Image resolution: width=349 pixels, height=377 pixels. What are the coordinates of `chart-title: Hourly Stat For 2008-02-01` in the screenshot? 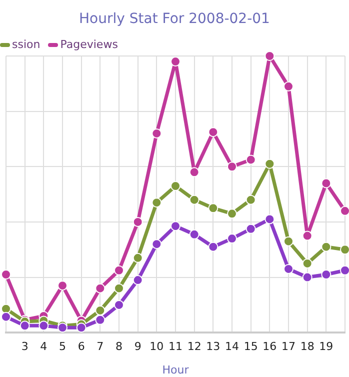 It's located at (174, 19).